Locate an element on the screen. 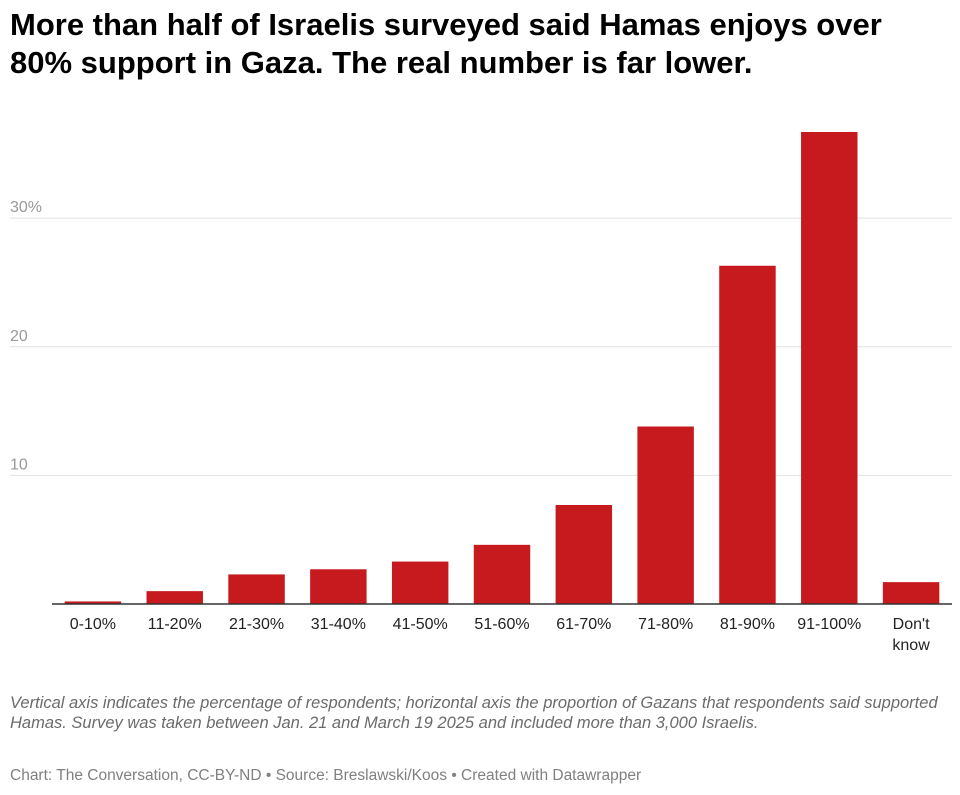 The width and height of the screenshot is (960, 795). y-tick-label: 10 is located at coordinates (19, 464).